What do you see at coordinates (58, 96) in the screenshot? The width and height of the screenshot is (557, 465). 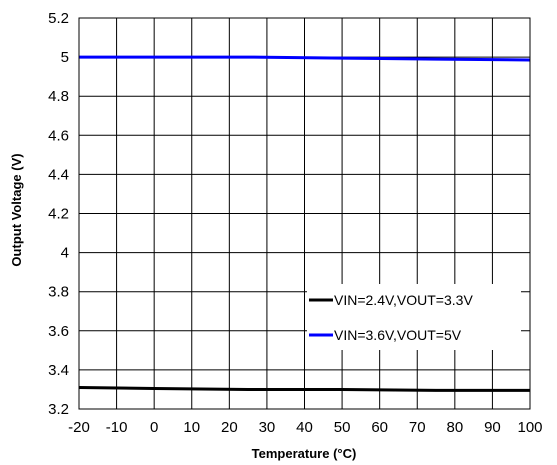 I see `y-tick-label: 4.8` at bounding box center [58, 96].